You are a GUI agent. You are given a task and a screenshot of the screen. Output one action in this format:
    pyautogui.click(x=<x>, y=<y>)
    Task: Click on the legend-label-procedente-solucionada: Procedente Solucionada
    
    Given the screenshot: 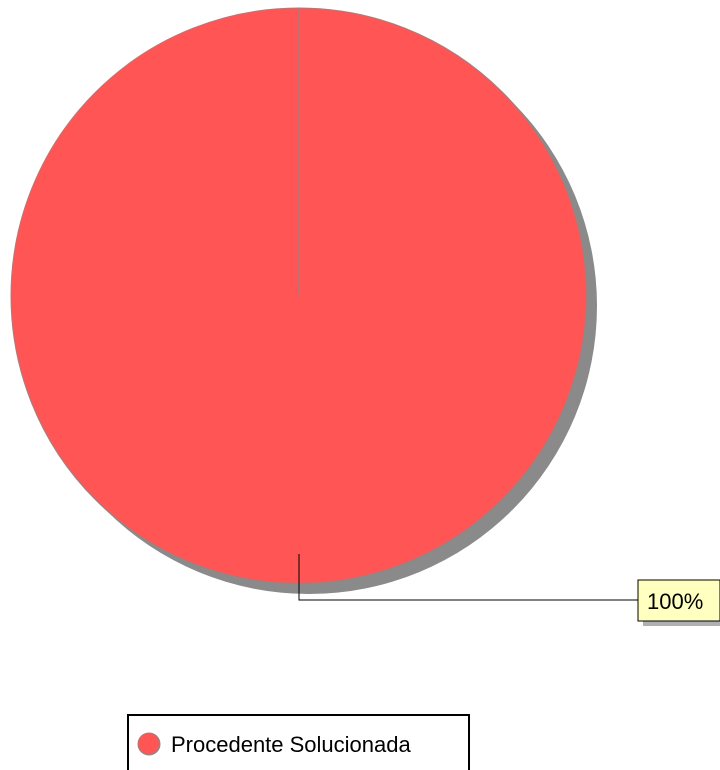 What is the action you would take?
    pyautogui.click(x=291, y=744)
    